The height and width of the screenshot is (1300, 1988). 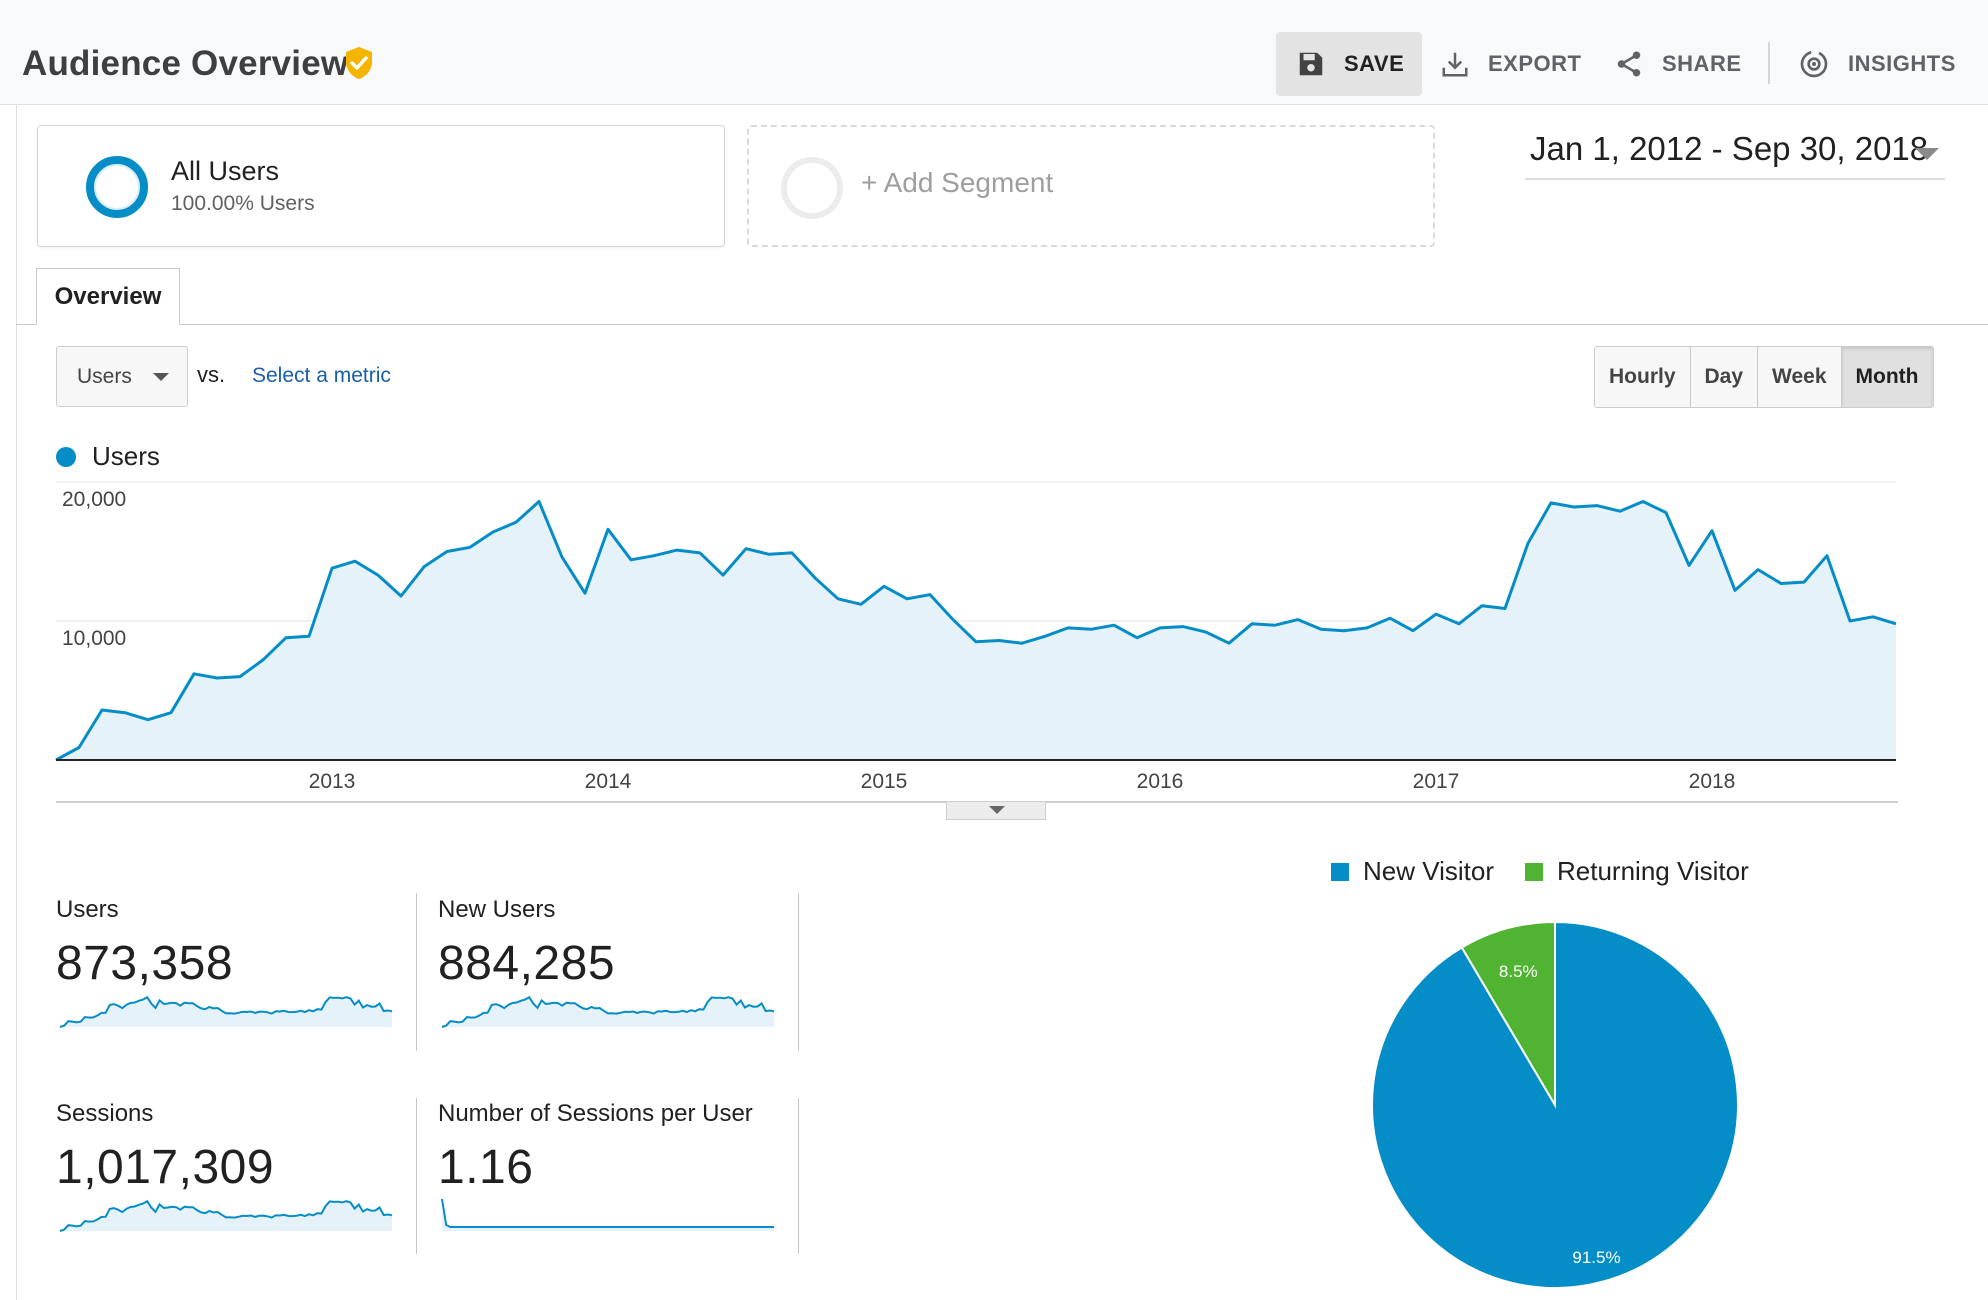 What do you see at coordinates (225, 171) in the screenshot?
I see `segment-title: All Users` at bounding box center [225, 171].